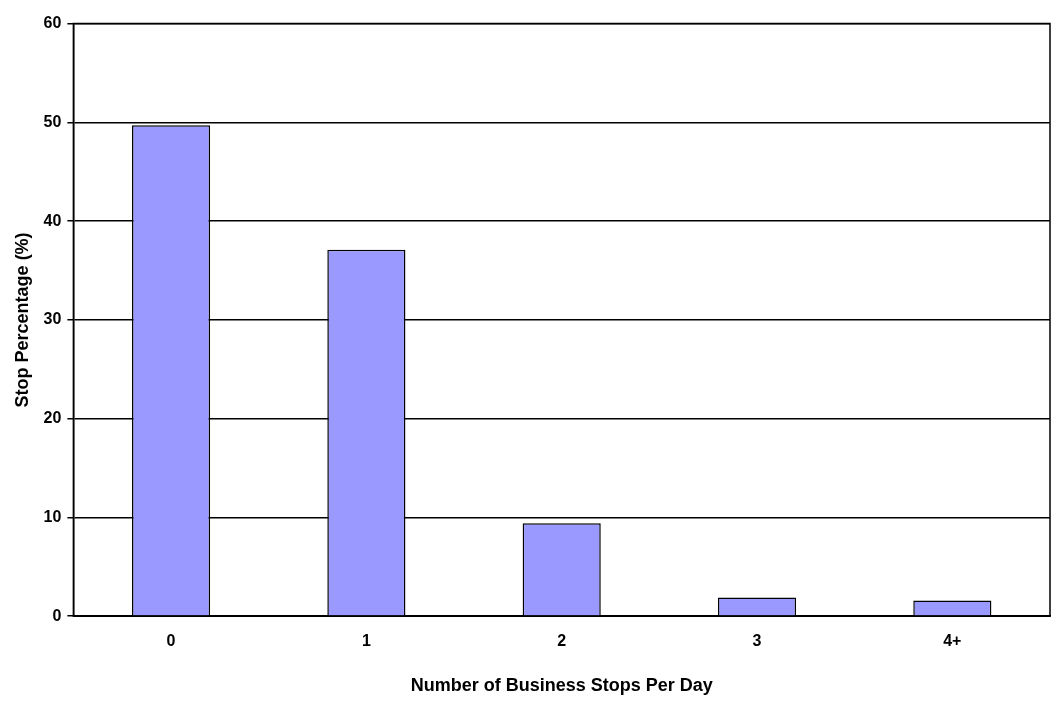  What do you see at coordinates (757, 641) in the screenshot?
I see `x-tick-label: 3` at bounding box center [757, 641].